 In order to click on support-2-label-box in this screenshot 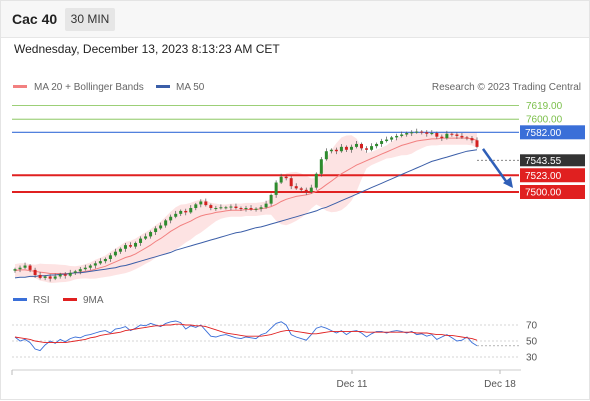, I will do `click(552, 192)`.